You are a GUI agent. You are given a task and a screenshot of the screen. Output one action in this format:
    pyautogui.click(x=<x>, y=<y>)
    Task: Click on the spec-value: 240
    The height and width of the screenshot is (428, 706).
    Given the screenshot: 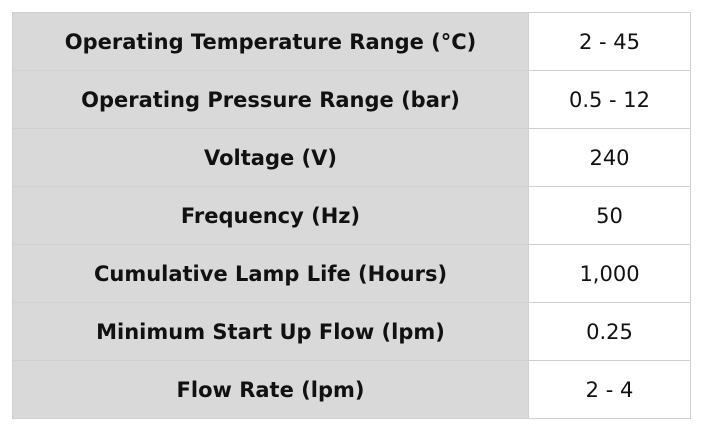 What is the action you would take?
    pyautogui.click(x=609, y=157)
    